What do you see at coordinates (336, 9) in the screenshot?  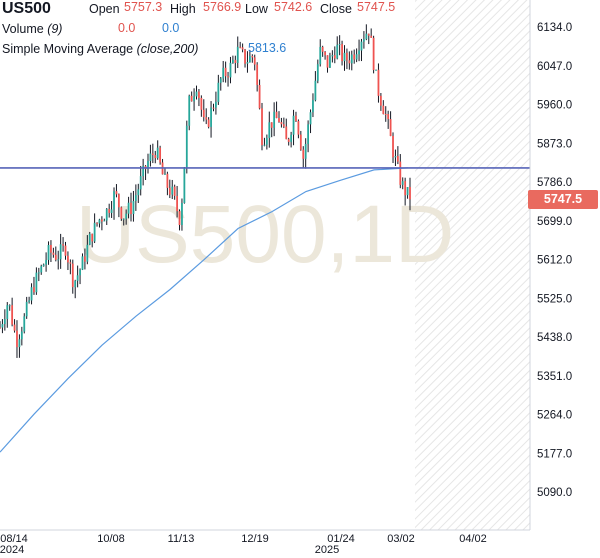 I see `close-label: Close` at bounding box center [336, 9].